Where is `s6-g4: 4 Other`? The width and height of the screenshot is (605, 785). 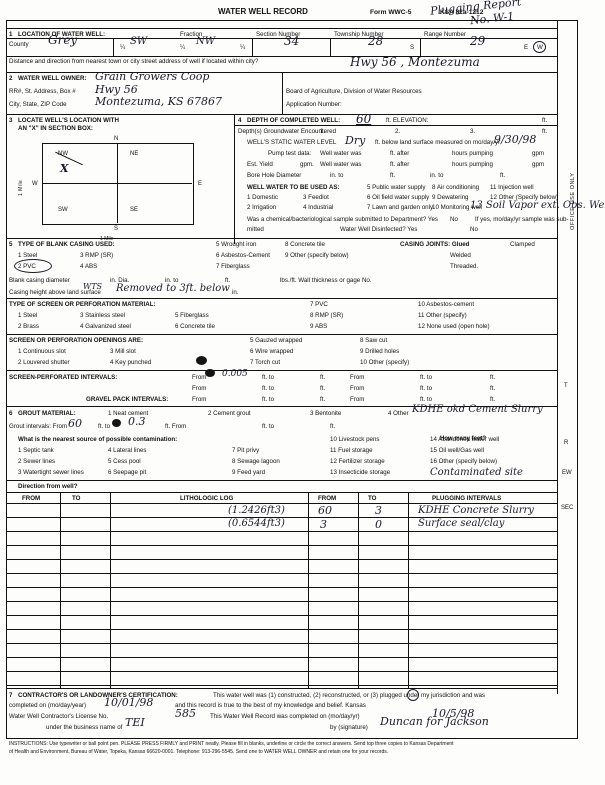 s6-g4: 4 Other is located at coordinates (398, 413).